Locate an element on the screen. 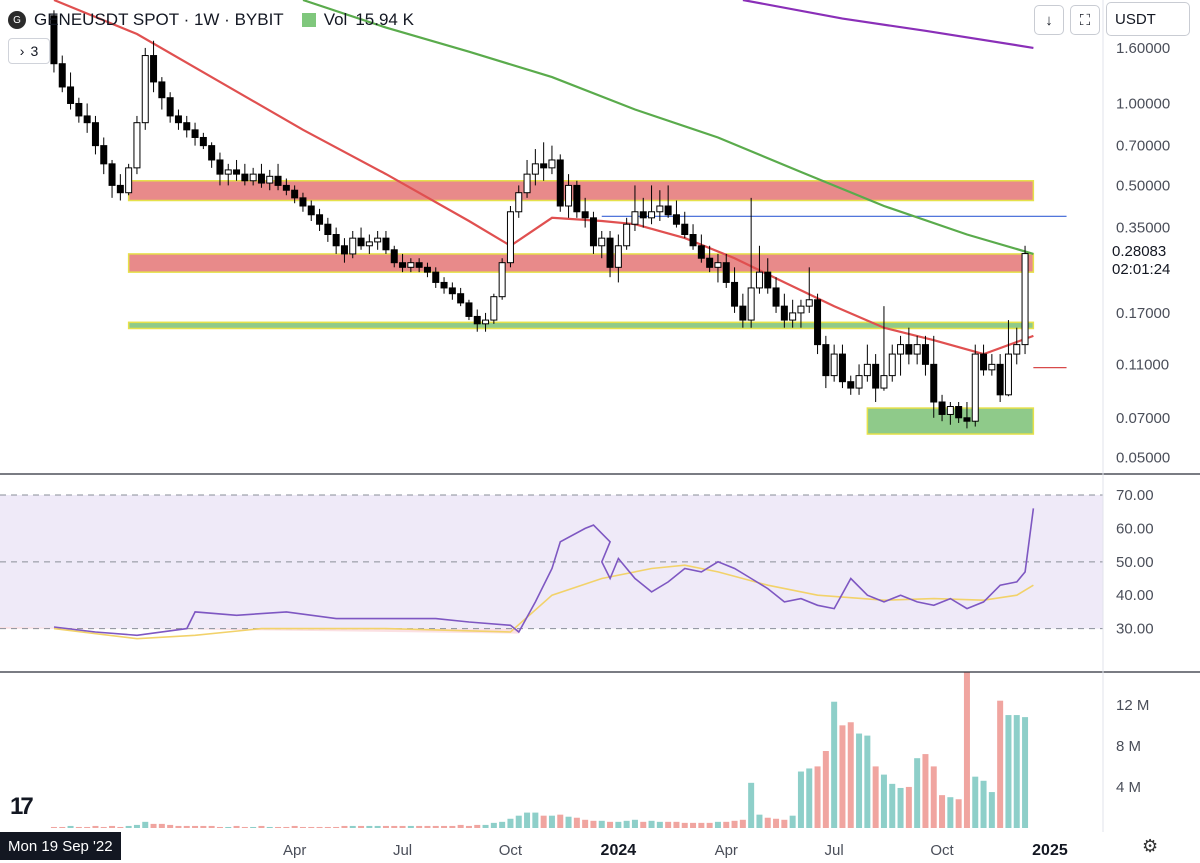 The height and width of the screenshot is (863, 1200). time-tick-label: Oct is located at coordinates (511, 850).